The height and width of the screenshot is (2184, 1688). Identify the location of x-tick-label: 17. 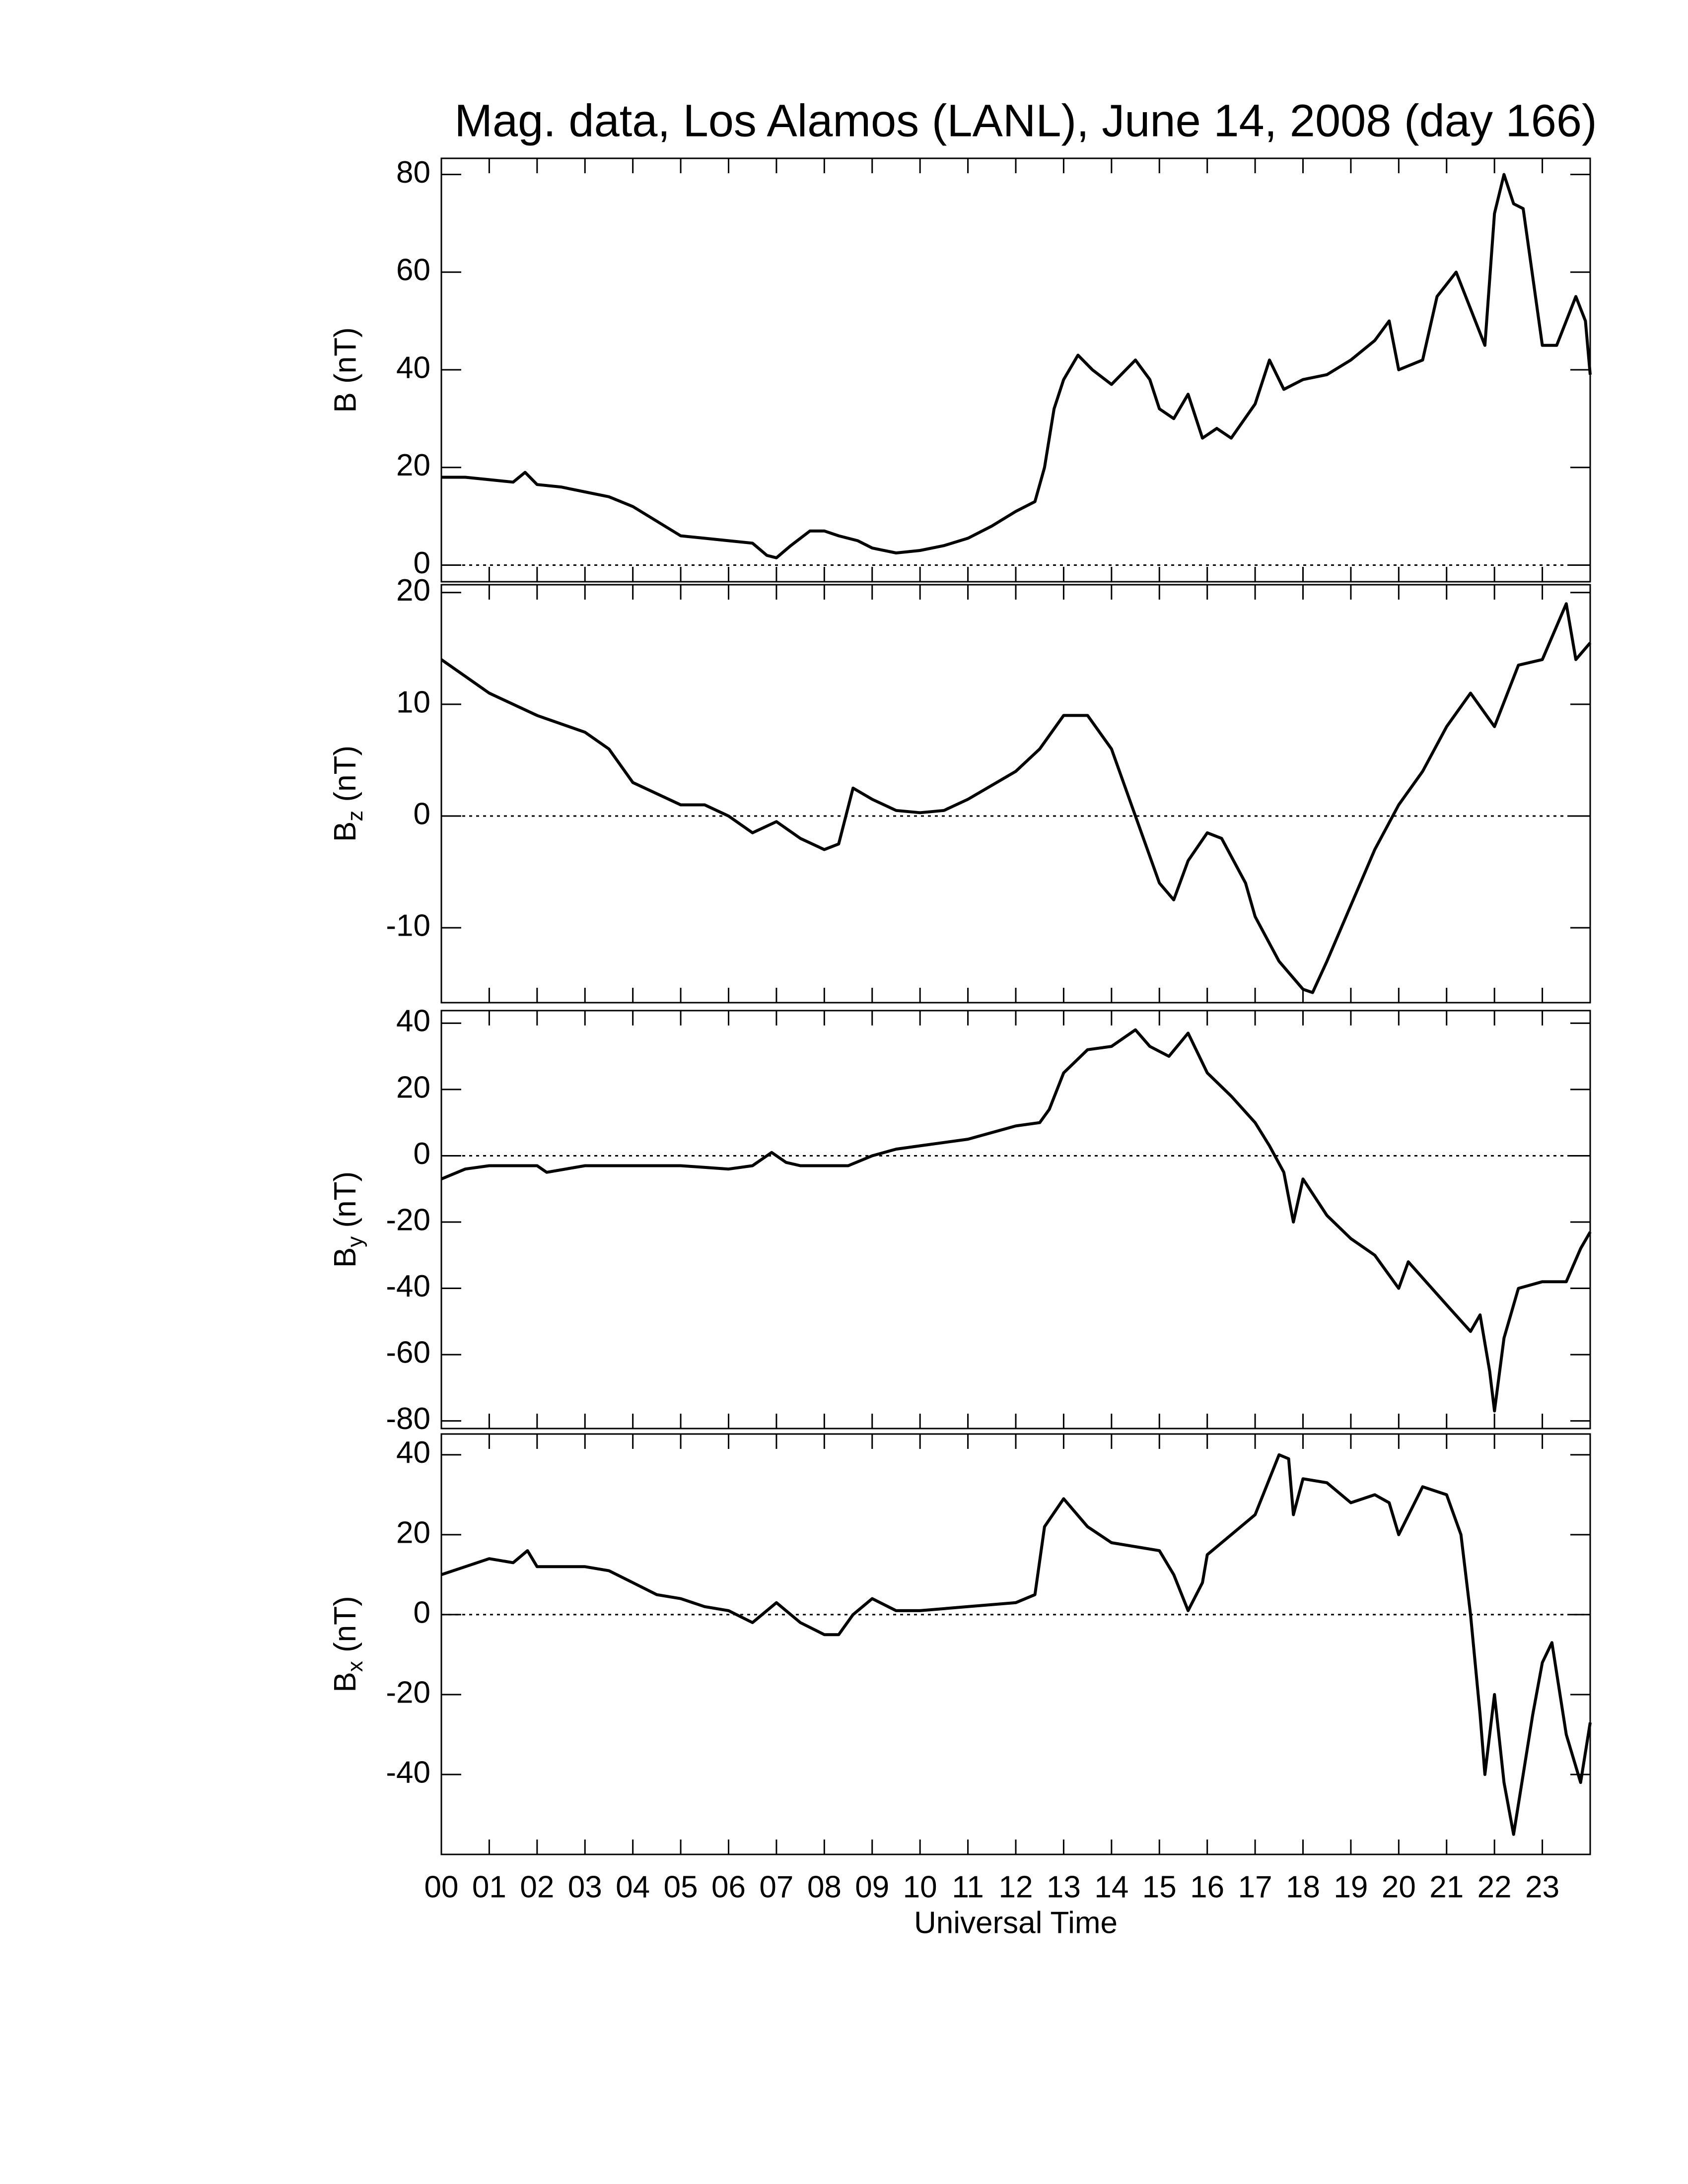
(1255, 1887).